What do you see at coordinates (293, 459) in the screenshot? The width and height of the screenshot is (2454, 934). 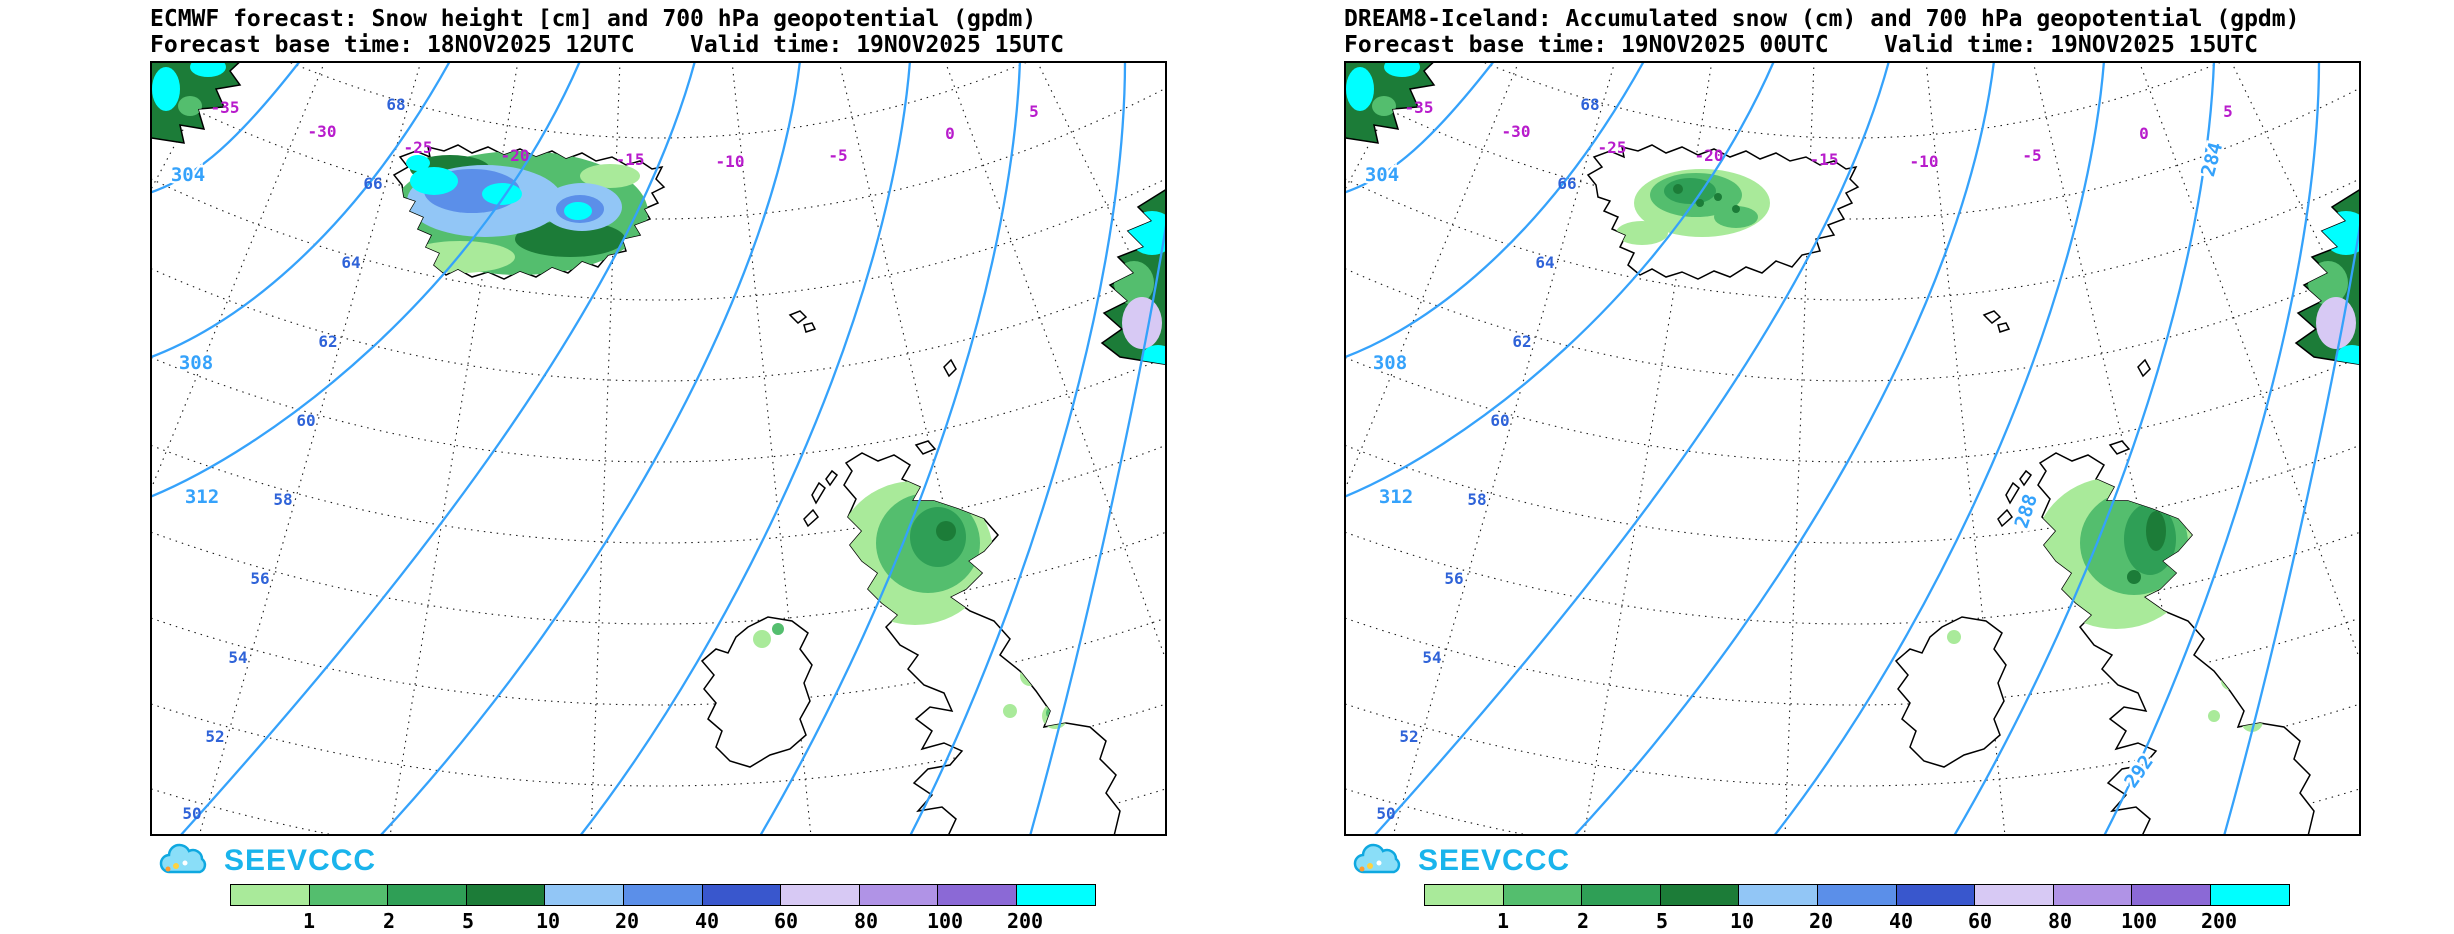 I see `latitude-labels: 68 66 64 62 60 58 56 54 52 50` at bounding box center [293, 459].